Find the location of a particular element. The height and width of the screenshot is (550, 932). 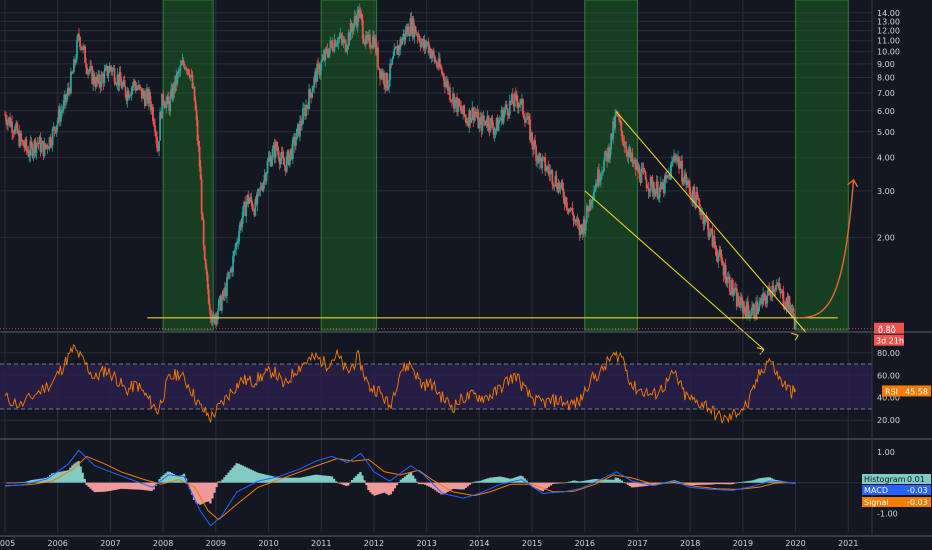

year-tick-label: 2018 is located at coordinates (690, 543).